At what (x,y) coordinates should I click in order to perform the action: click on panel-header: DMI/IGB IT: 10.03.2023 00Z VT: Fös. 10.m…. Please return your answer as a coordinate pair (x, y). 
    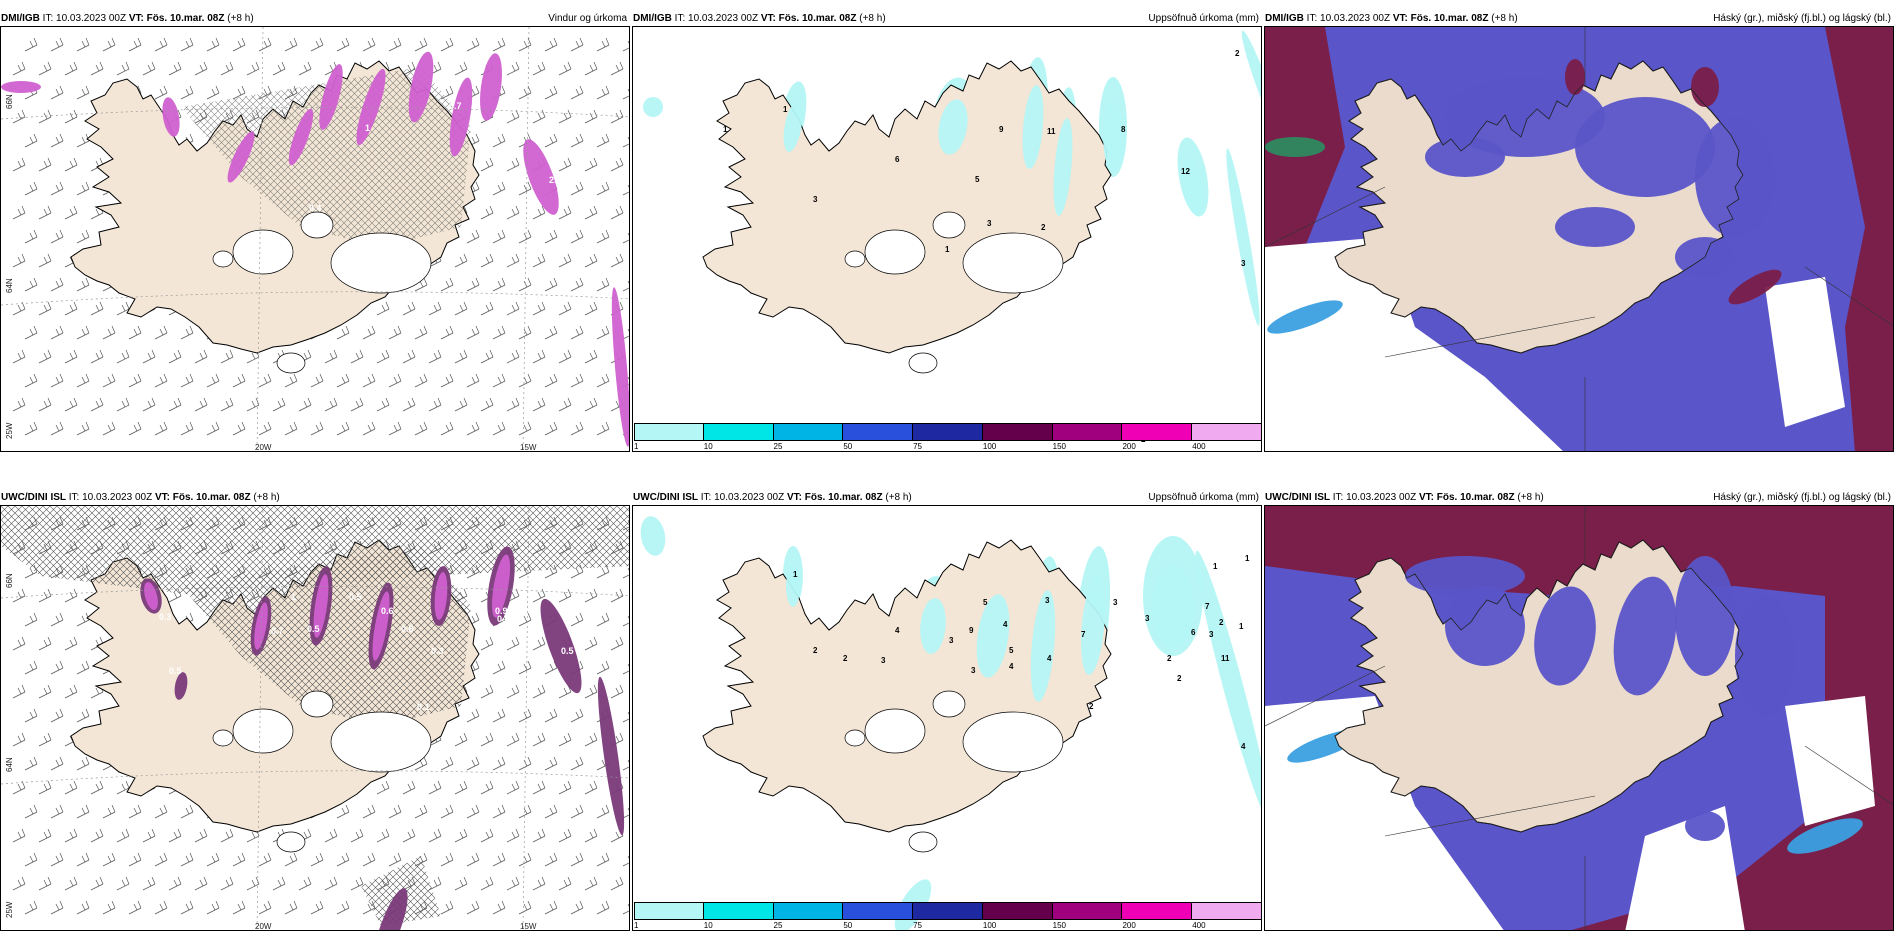
    Looking at the image, I should click on (315, 19).